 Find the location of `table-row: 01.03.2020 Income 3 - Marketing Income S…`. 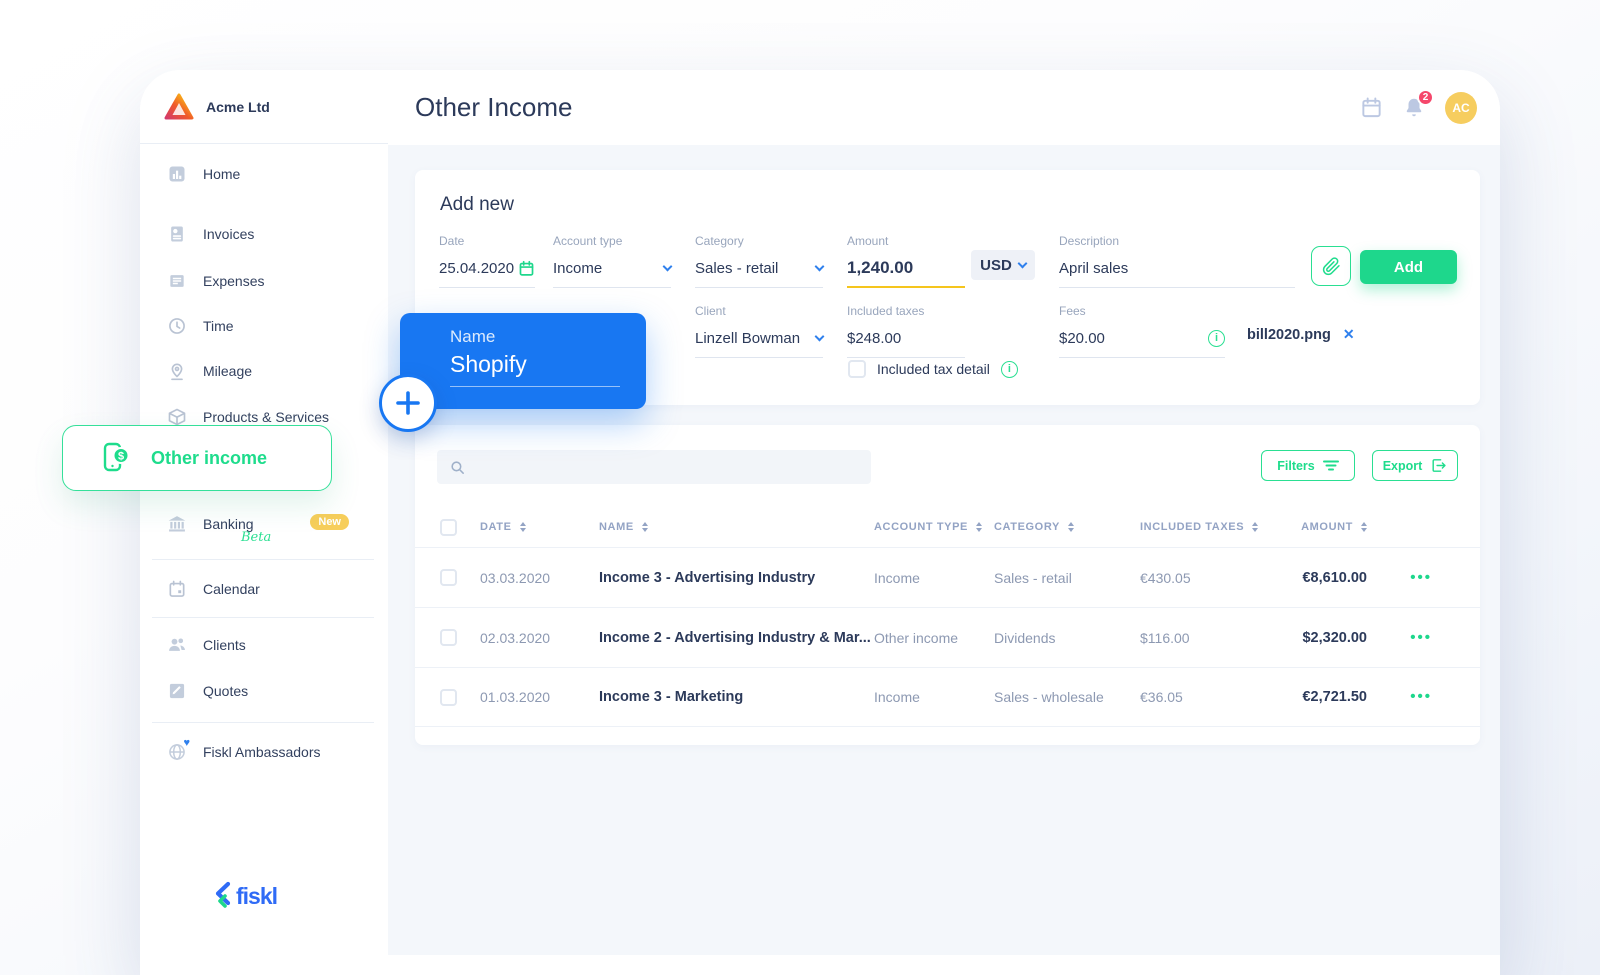

table-row: 01.03.2020 Income 3 - Marketing Income S… is located at coordinates (947, 697).